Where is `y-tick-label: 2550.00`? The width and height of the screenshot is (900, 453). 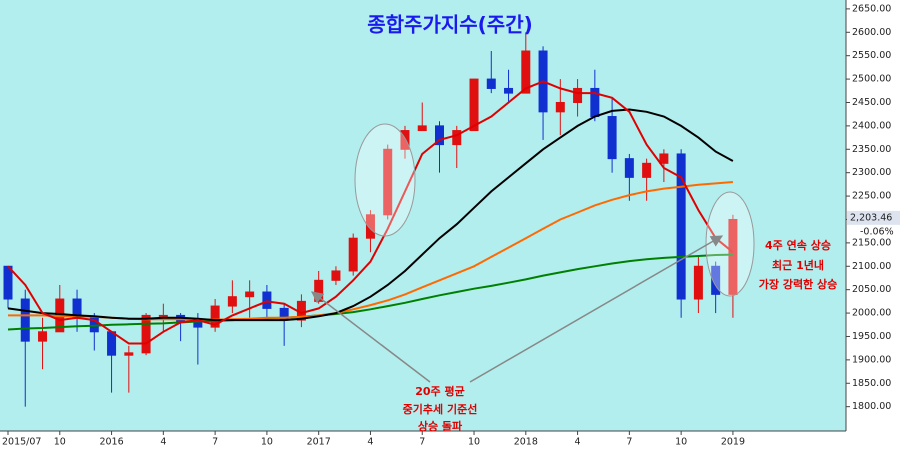
y-tick-label: 2550.00 is located at coordinates (871, 55).